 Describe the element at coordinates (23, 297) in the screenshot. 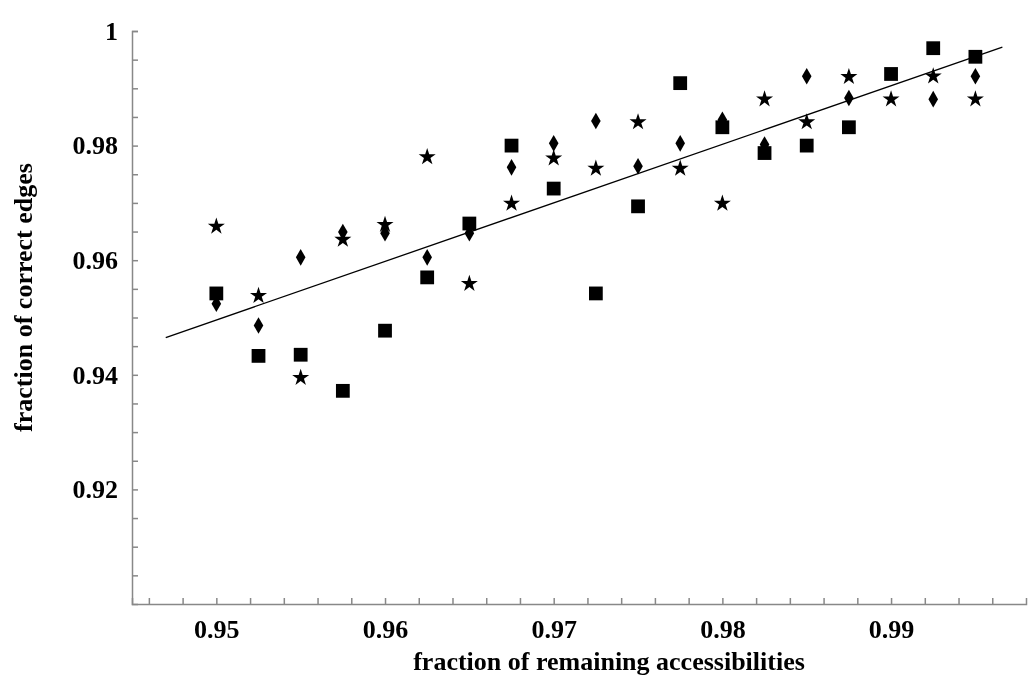

I see `y-axis-title: fraction of correct edges` at that location.